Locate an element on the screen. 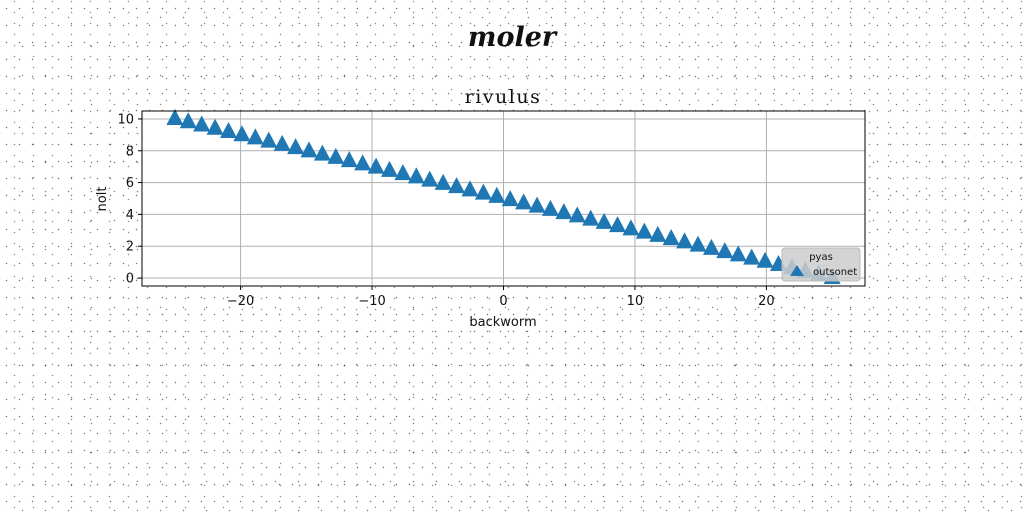 This screenshot has height=512, width=1024. y-tick-label: 10 is located at coordinates (125, 119).